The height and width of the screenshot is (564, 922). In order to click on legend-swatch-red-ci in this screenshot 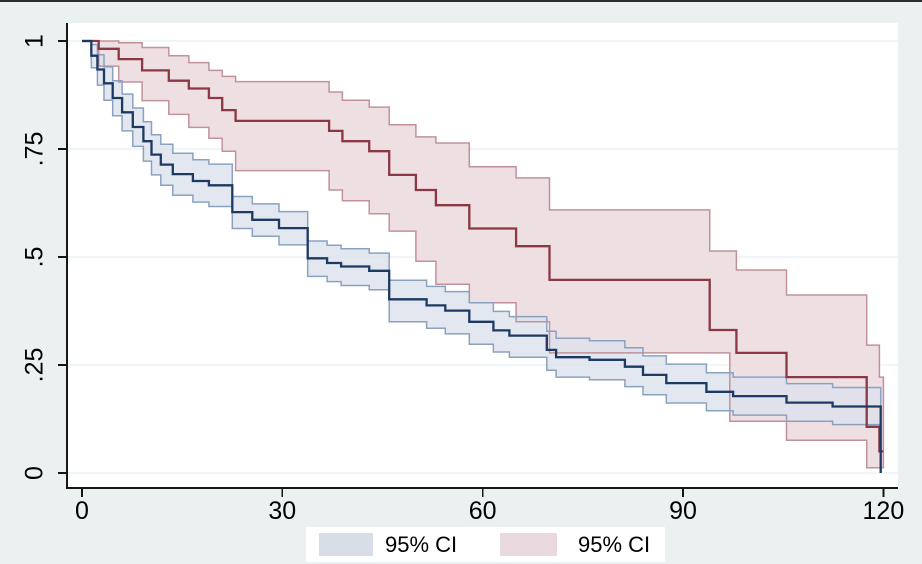, I will do `click(528, 544)`.